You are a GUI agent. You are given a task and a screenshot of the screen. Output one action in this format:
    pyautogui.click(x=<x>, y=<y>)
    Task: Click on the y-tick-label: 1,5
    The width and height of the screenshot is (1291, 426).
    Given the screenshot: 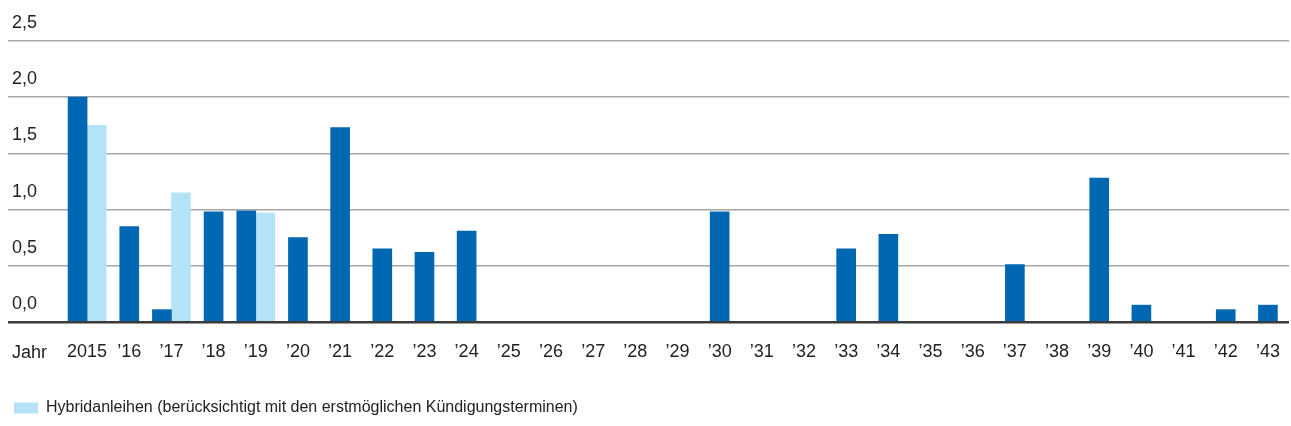 What is the action you would take?
    pyautogui.click(x=25, y=134)
    